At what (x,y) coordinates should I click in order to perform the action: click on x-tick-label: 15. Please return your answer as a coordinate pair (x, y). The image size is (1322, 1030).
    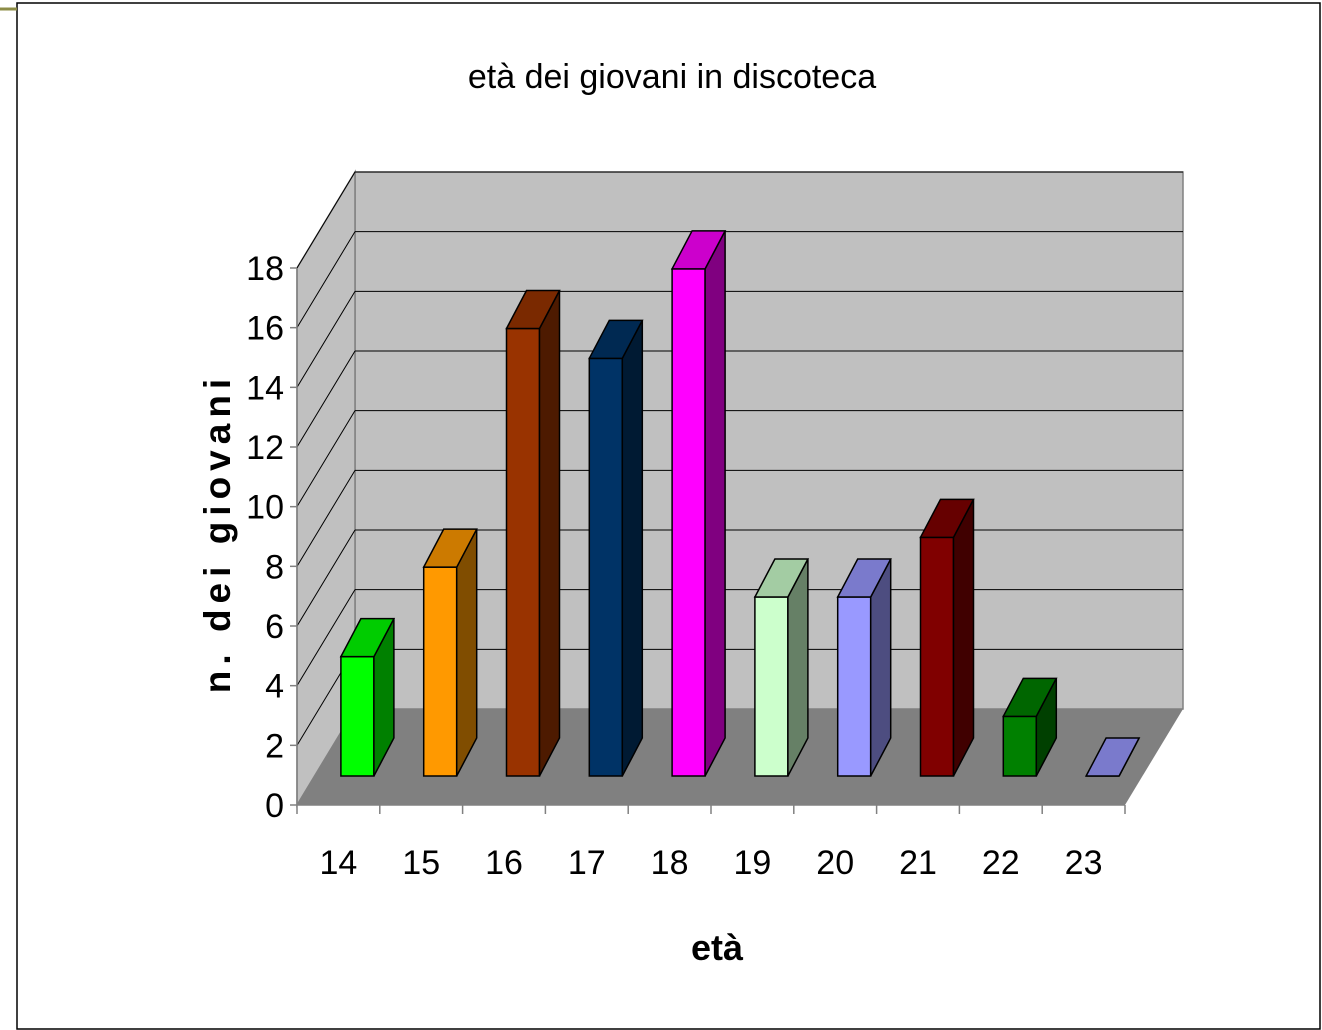
    Looking at the image, I should click on (421, 863).